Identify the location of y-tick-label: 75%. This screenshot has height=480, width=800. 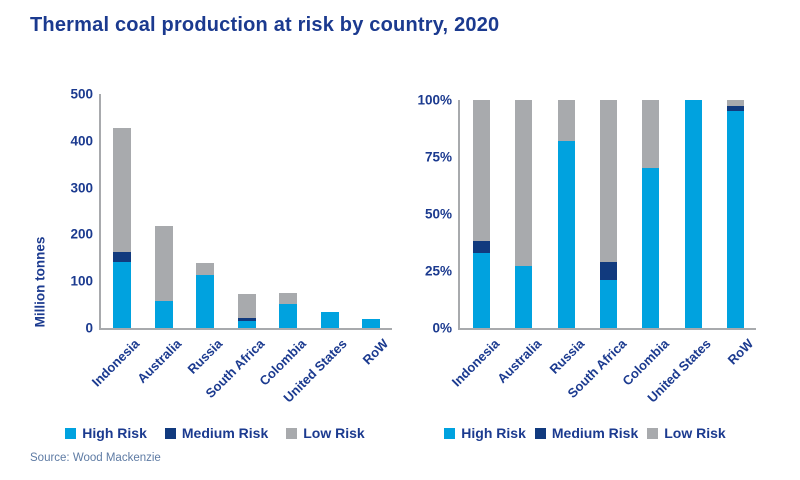
(438, 157).